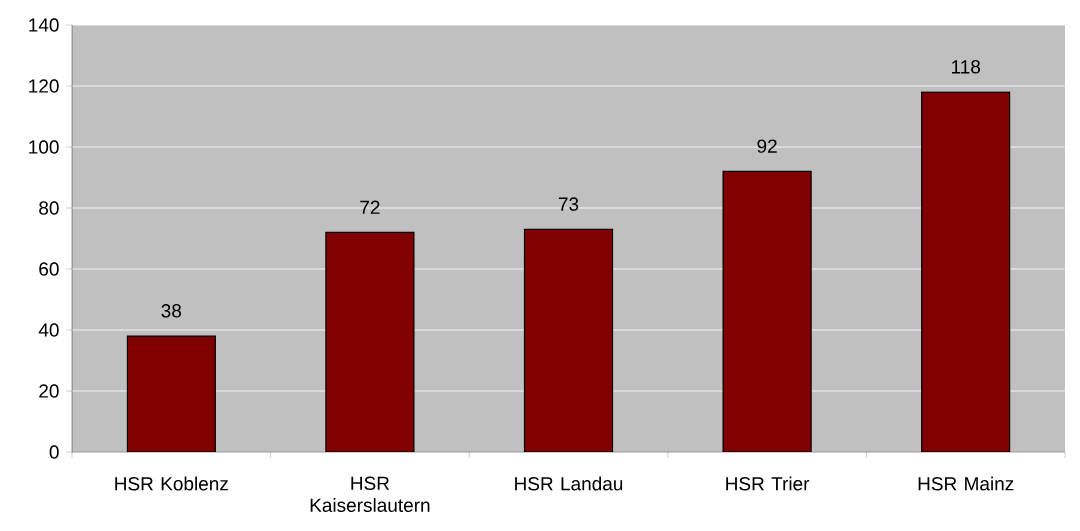 The height and width of the screenshot is (531, 1080). I want to click on y-tick-label: 120, so click(44, 86).